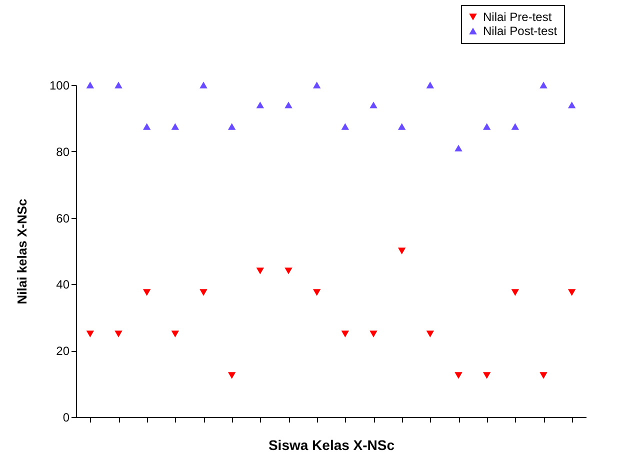 Image resolution: width=624 pixels, height=468 pixels. I want to click on y-tick-label: 80, so click(63, 151).